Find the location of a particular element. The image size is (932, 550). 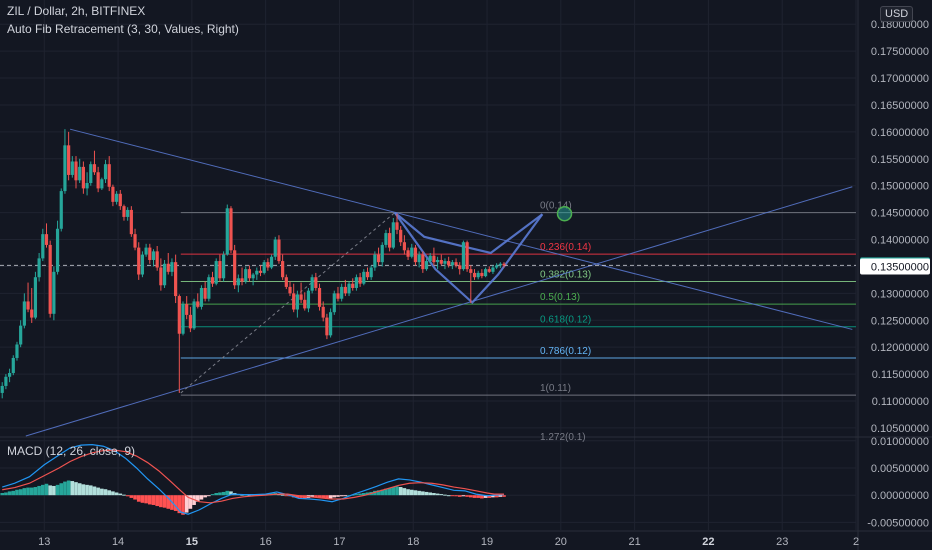

symbol-title: ZIL / Dollar, 2h, BITFINEX is located at coordinates (76, 11).